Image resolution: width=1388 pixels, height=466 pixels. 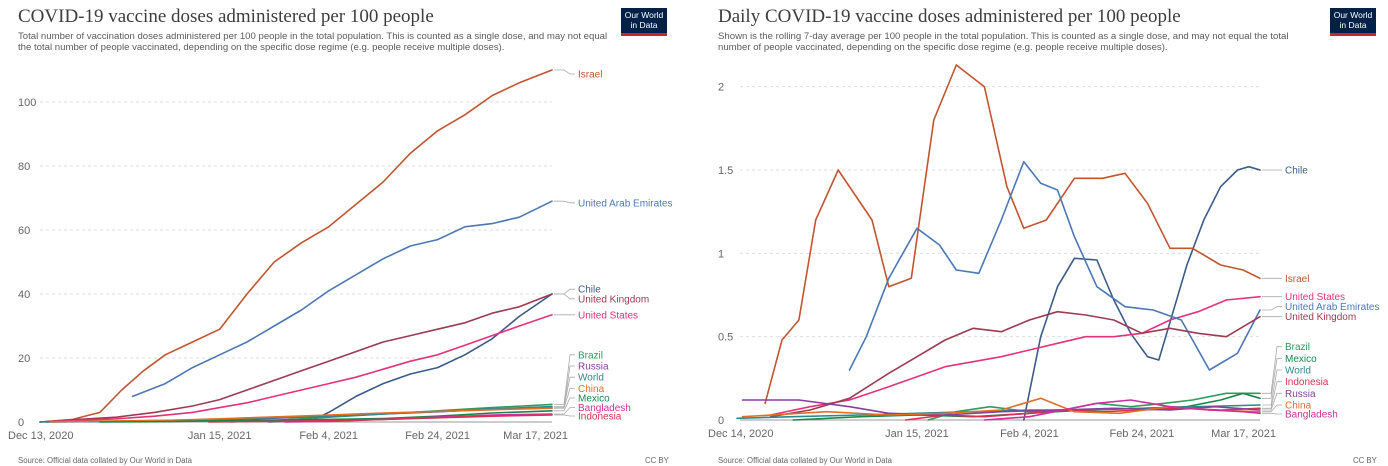 I want to click on series-line-mexico, so click(x=326, y=416).